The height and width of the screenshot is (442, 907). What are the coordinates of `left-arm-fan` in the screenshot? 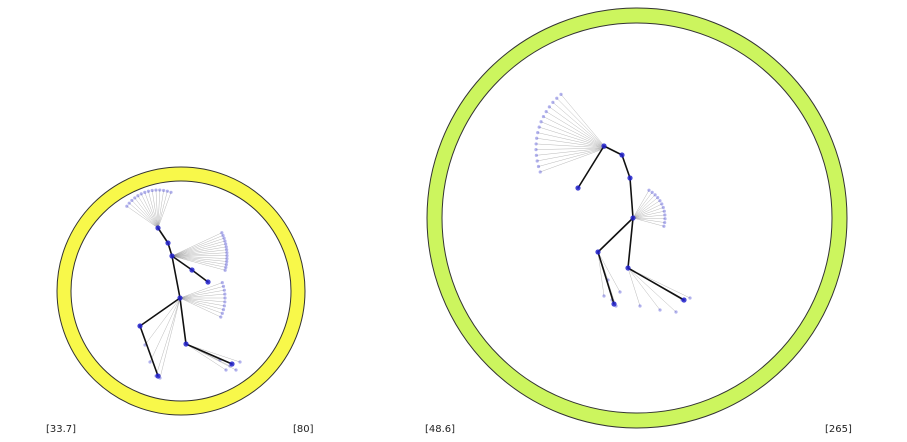 It's located at (200, 251).